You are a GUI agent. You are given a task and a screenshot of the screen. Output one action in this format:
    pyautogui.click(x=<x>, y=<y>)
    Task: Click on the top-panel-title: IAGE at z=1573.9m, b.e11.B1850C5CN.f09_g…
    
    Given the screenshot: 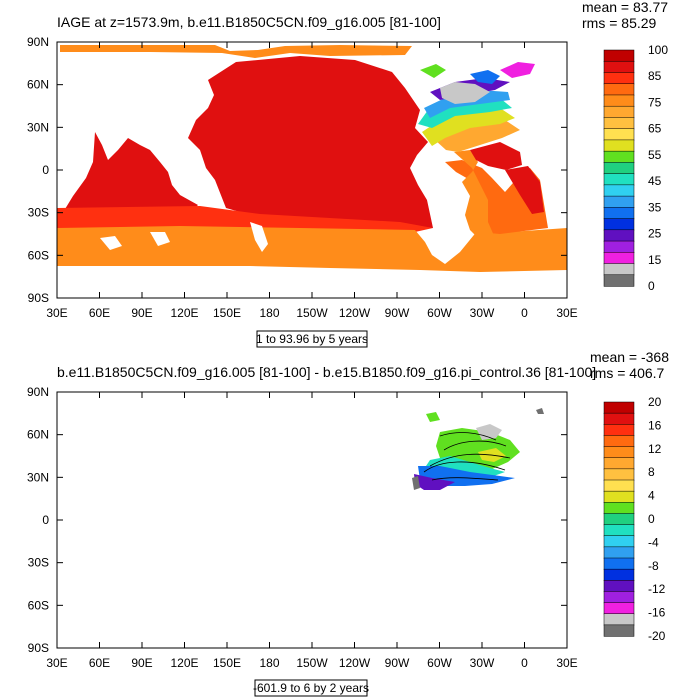 What is the action you would take?
    pyautogui.click(x=249, y=22)
    